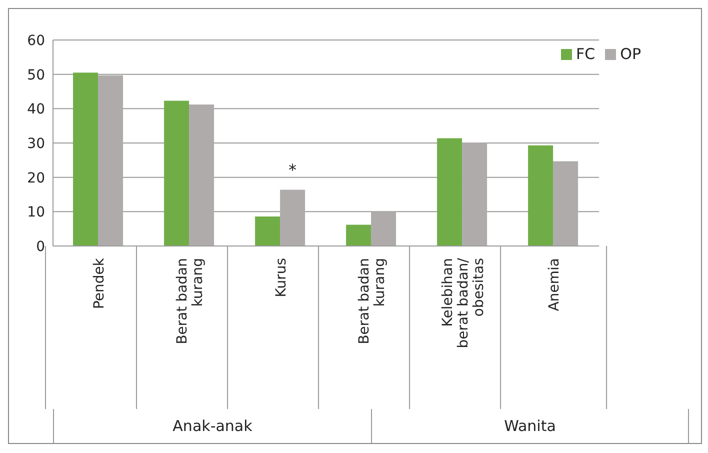  What do you see at coordinates (554, 285) in the screenshot?
I see `x-tick-label: Anemia` at bounding box center [554, 285].